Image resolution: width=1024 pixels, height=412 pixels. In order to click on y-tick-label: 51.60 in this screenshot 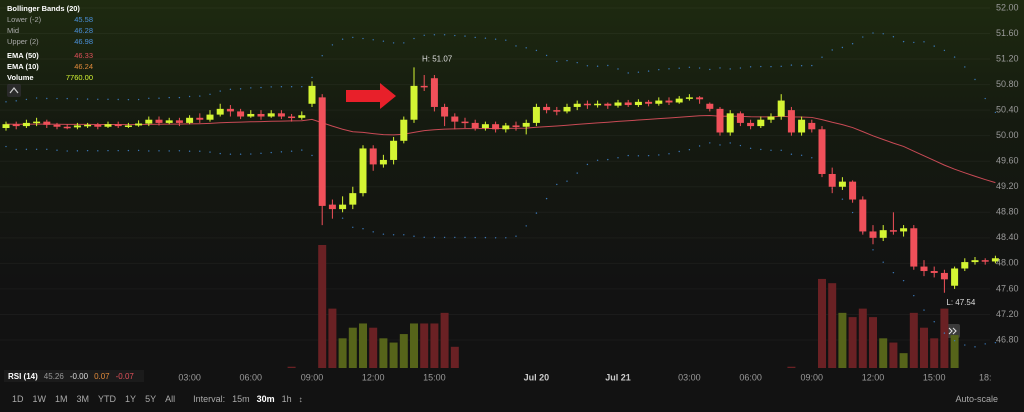, I will do `click(1007, 33)`.